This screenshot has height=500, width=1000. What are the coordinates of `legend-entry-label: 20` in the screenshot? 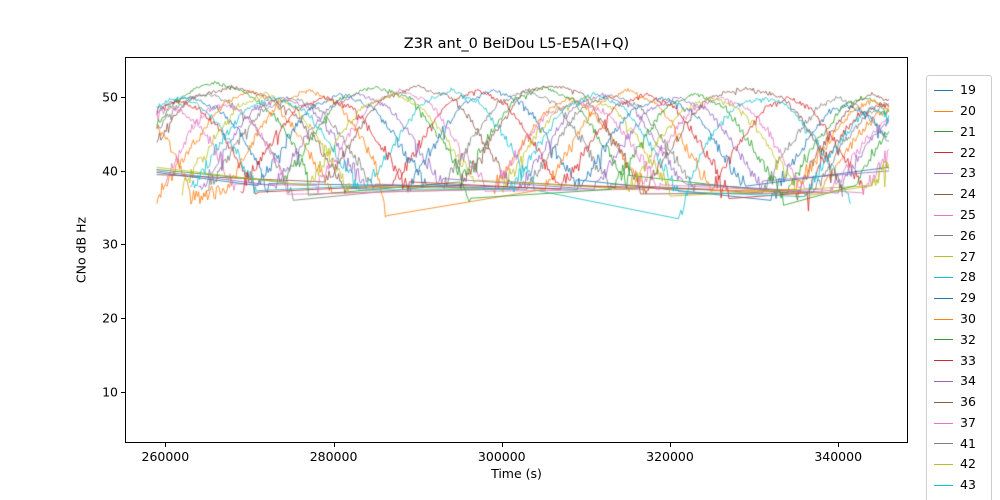 It's located at (968, 110).